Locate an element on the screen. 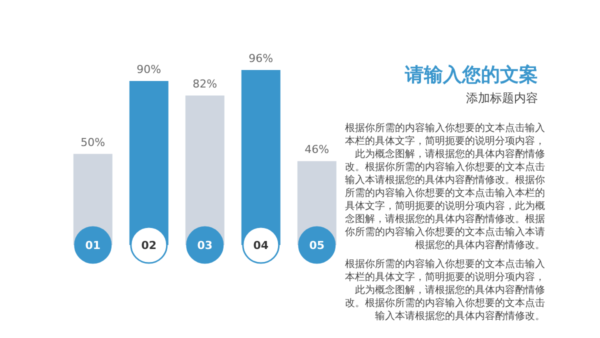 This screenshot has height=338, width=600. text: 根据你所需的内容输入你想要的文本点击输入本栏的具体文字，简明扼要的说明分项内容，此为概念图解，请根据您的具体内容酌情修改。根据你所需的内容输入你想要的文本点击输入本请根据您的具体内容酌情修改。 is located at coordinates (445, 290).